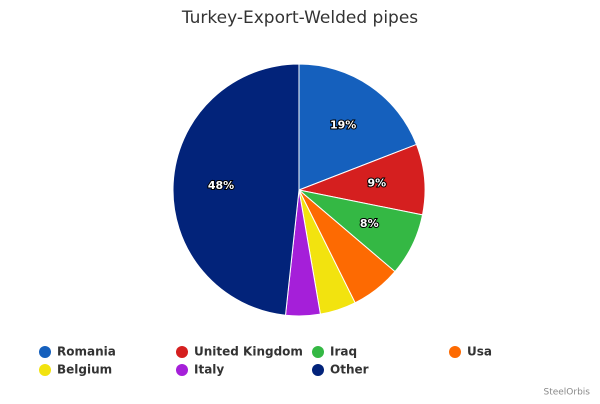 Image resolution: width=600 pixels, height=404 pixels. What do you see at coordinates (479, 352) in the screenshot?
I see `legend-label: Usa` at bounding box center [479, 352].